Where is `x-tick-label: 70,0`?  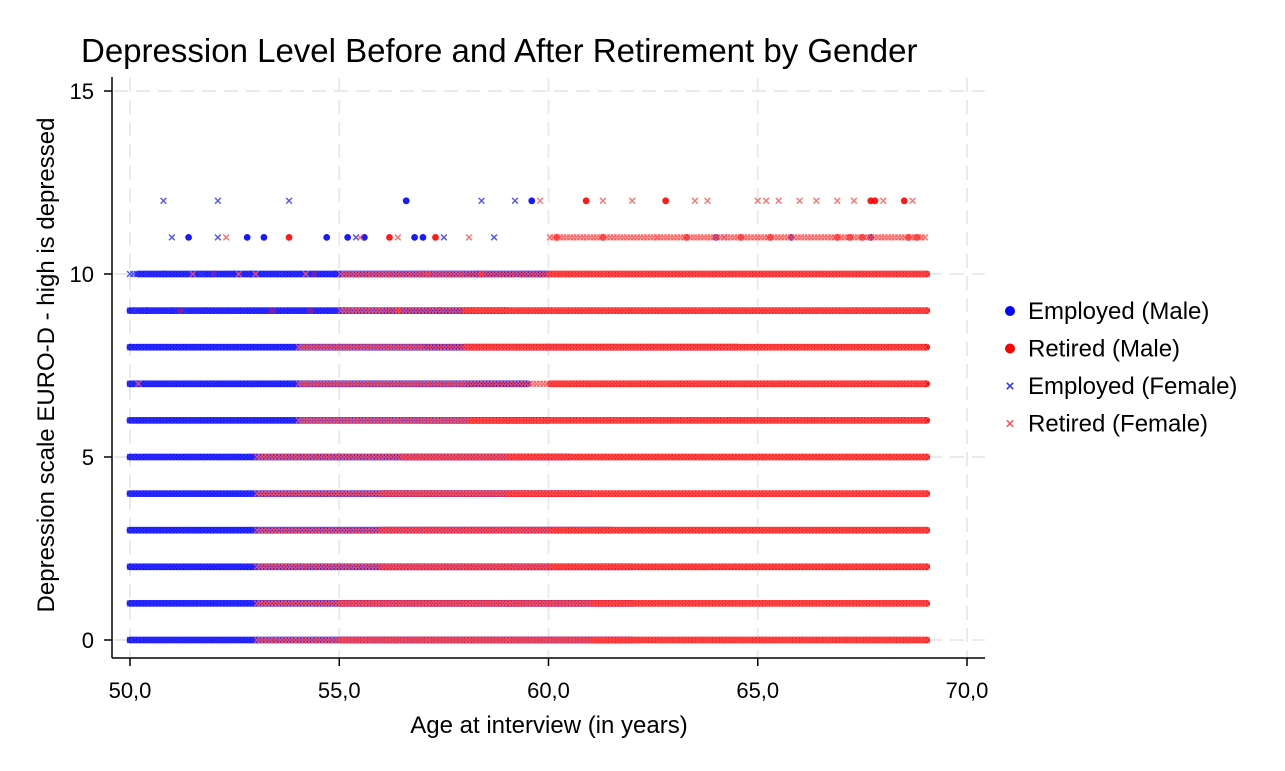 x-tick-label: 70,0 is located at coordinates (967, 690).